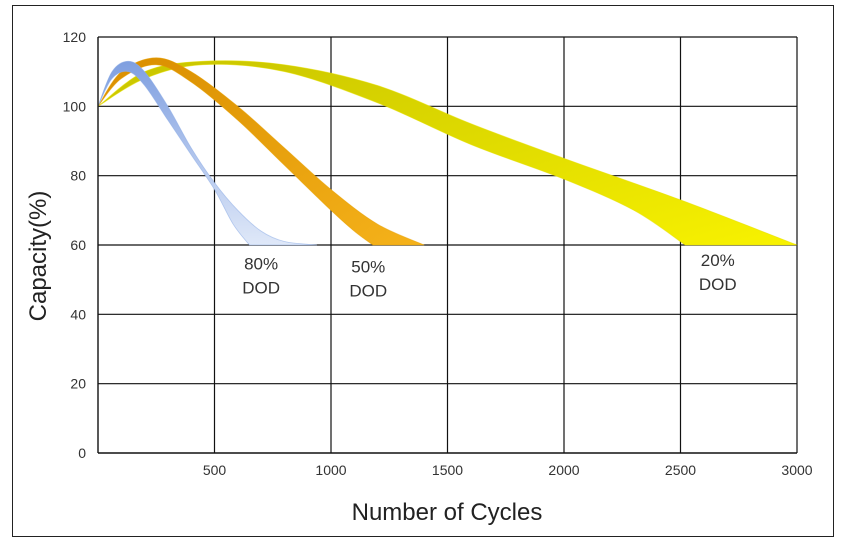 This screenshot has width=848, height=547. What do you see at coordinates (38, 256) in the screenshot?
I see `y-axis-title: Capacity(%)` at bounding box center [38, 256].